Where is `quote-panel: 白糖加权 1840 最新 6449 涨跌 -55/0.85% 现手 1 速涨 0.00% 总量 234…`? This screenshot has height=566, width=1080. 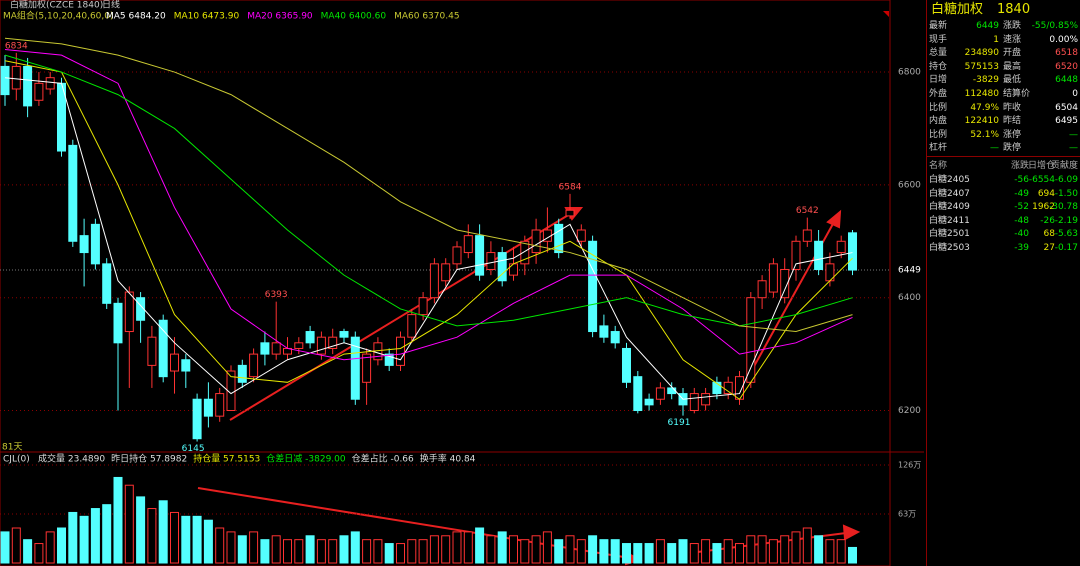
quote-panel: 白糖加权 1840 最新 6449 涨跌 -55/0.85% 现手 1 速涨 0.00% 总量 234… is located at coordinates (1003, 283).